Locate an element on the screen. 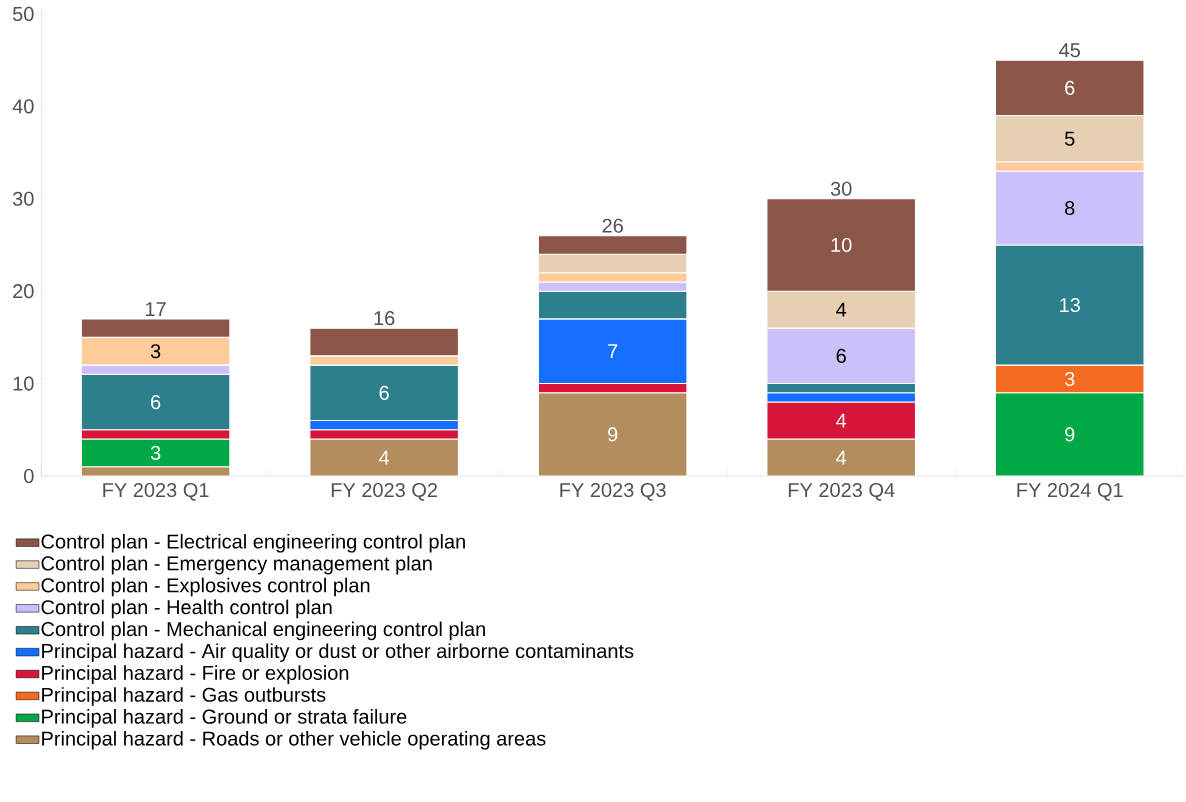 This screenshot has height=802, width=1186. legend-label: Principal hazard - Air quality or dust or other airborne contaminants is located at coordinates (338, 653).